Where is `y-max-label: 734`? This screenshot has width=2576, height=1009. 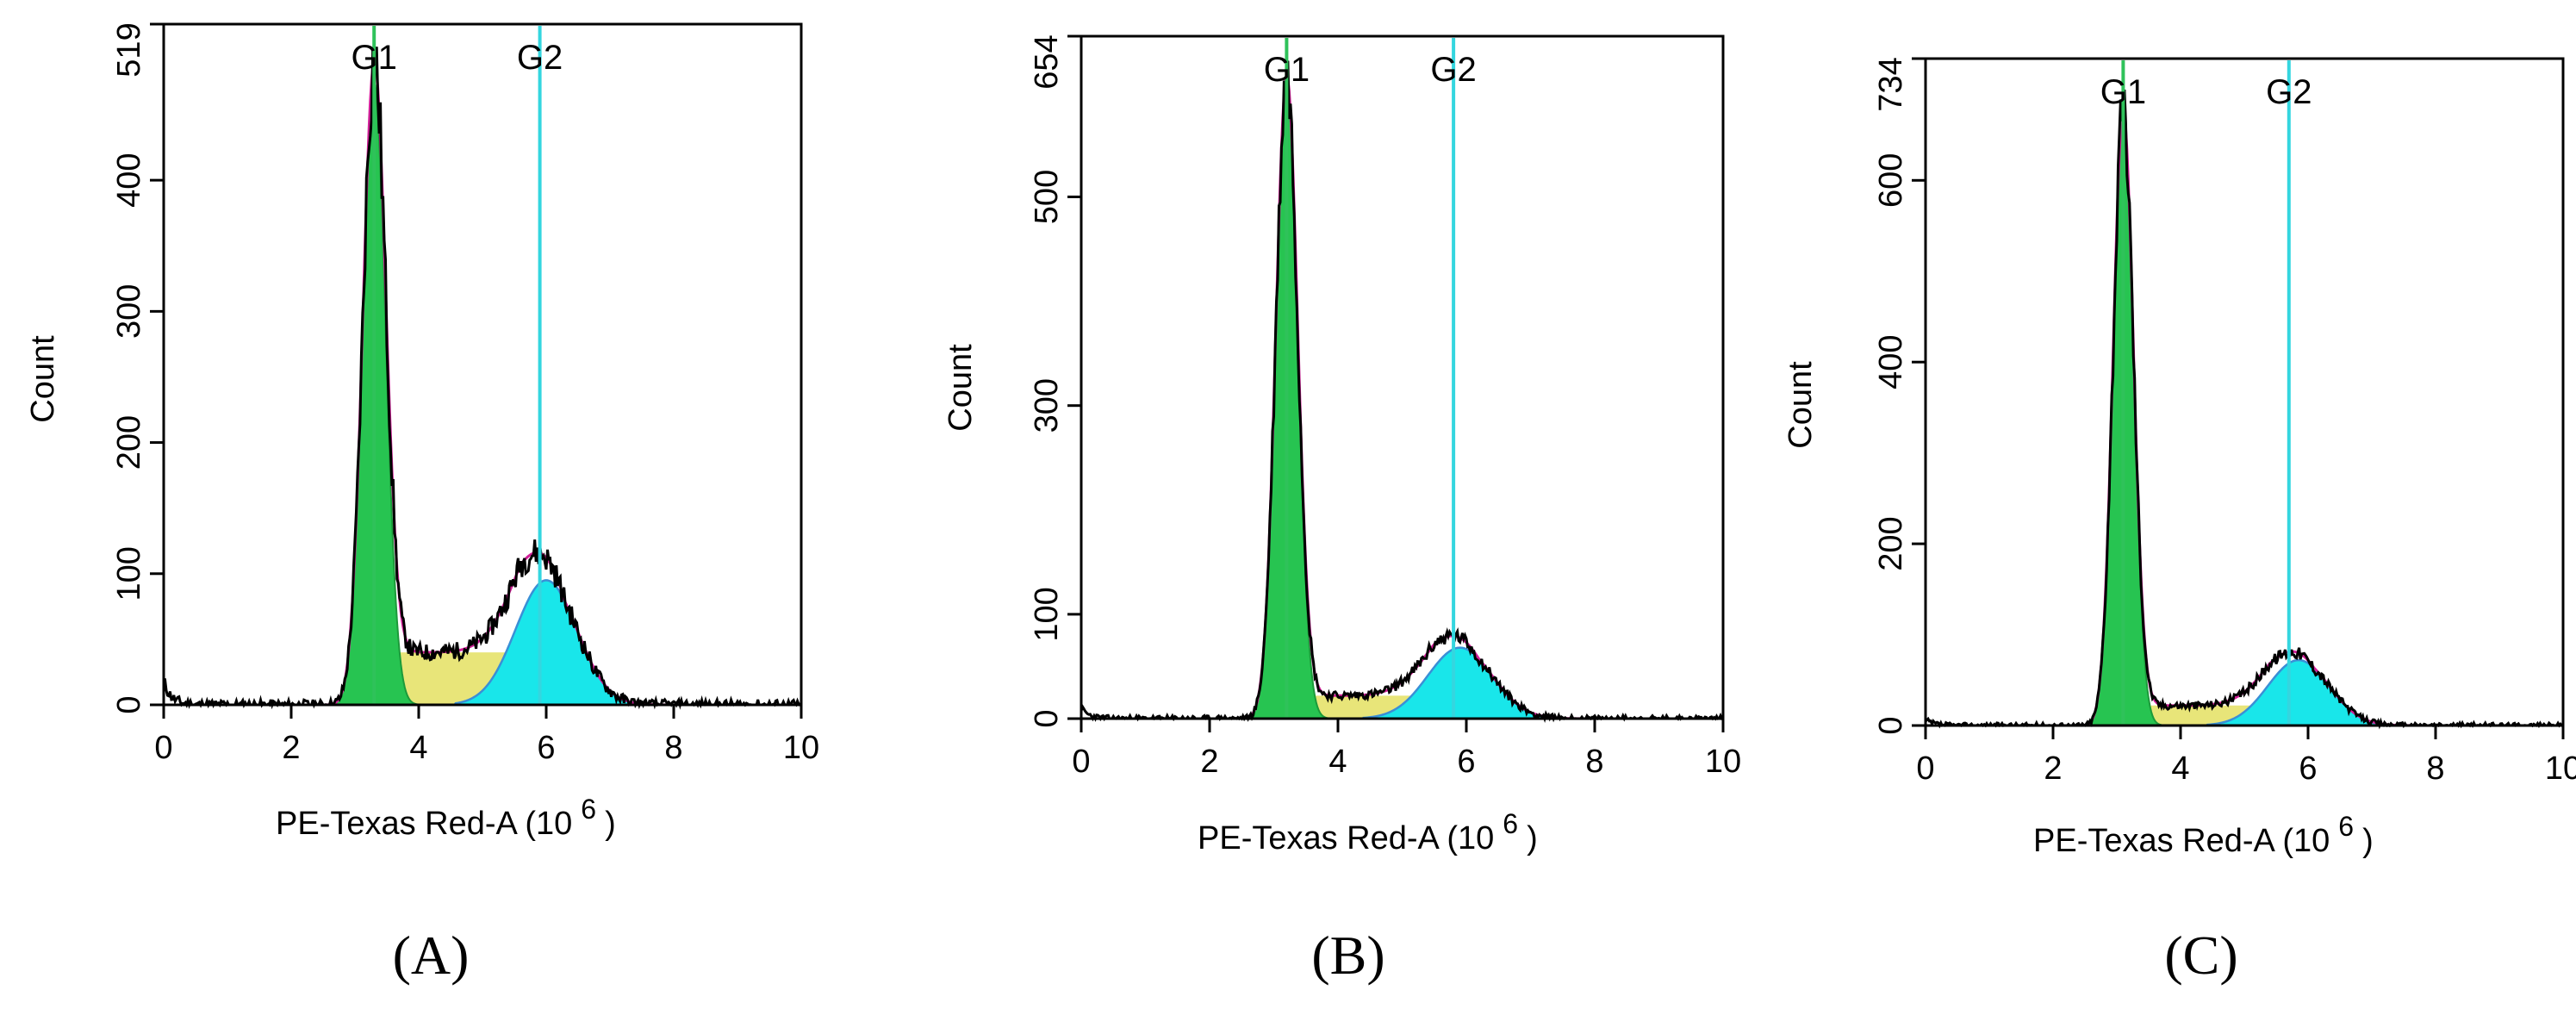
y-max-label: 734 is located at coordinates (1891, 84).